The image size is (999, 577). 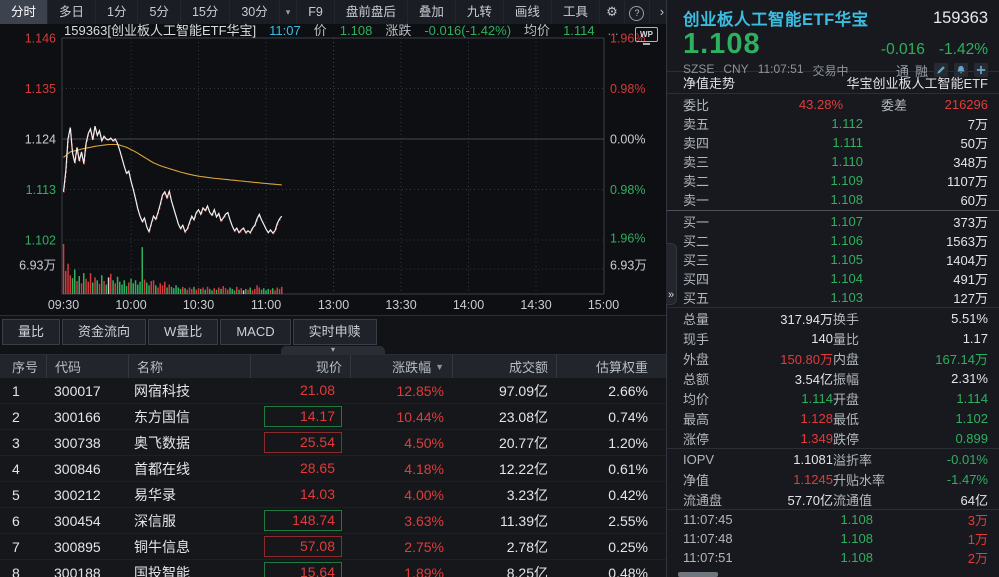 What do you see at coordinates (833, 538) in the screenshot?
I see `tick-row: 11:07:48 1.108 1万` at bounding box center [833, 538].